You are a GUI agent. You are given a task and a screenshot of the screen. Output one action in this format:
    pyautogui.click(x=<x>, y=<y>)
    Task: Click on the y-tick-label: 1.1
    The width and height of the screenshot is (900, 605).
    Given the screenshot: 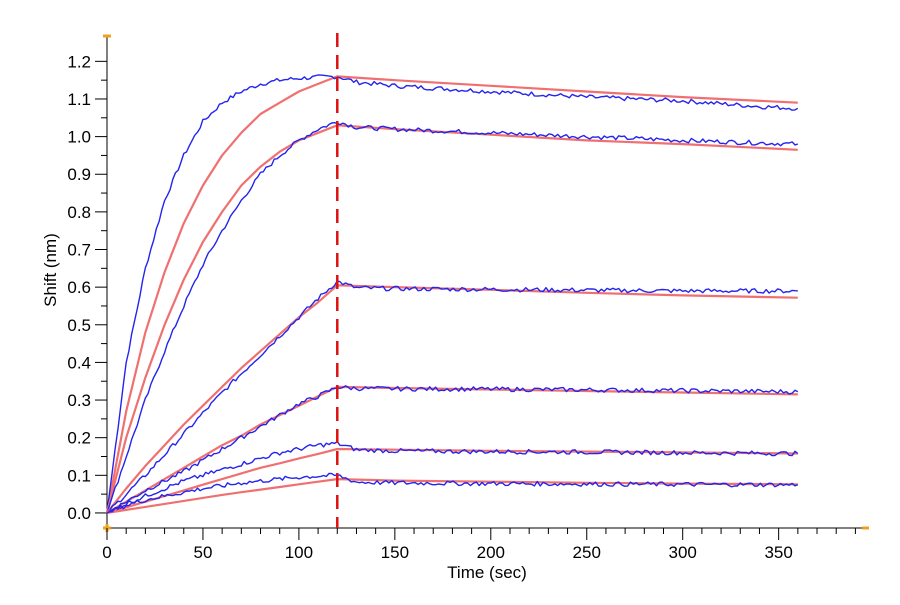 What is the action you would take?
    pyautogui.click(x=79, y=99)
    